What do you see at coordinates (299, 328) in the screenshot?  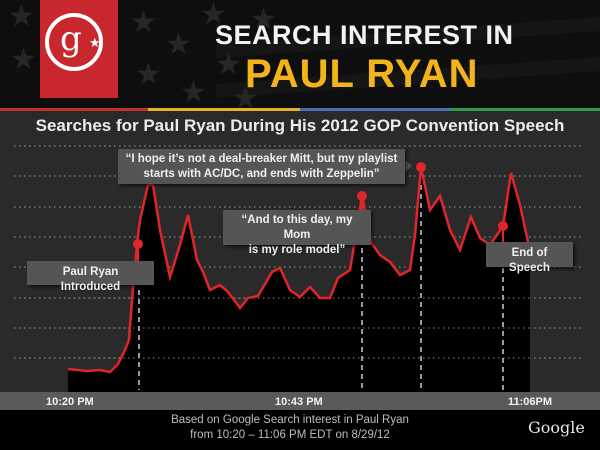 I see `area-gridlines-overlay` at bounding box center [299, 328].